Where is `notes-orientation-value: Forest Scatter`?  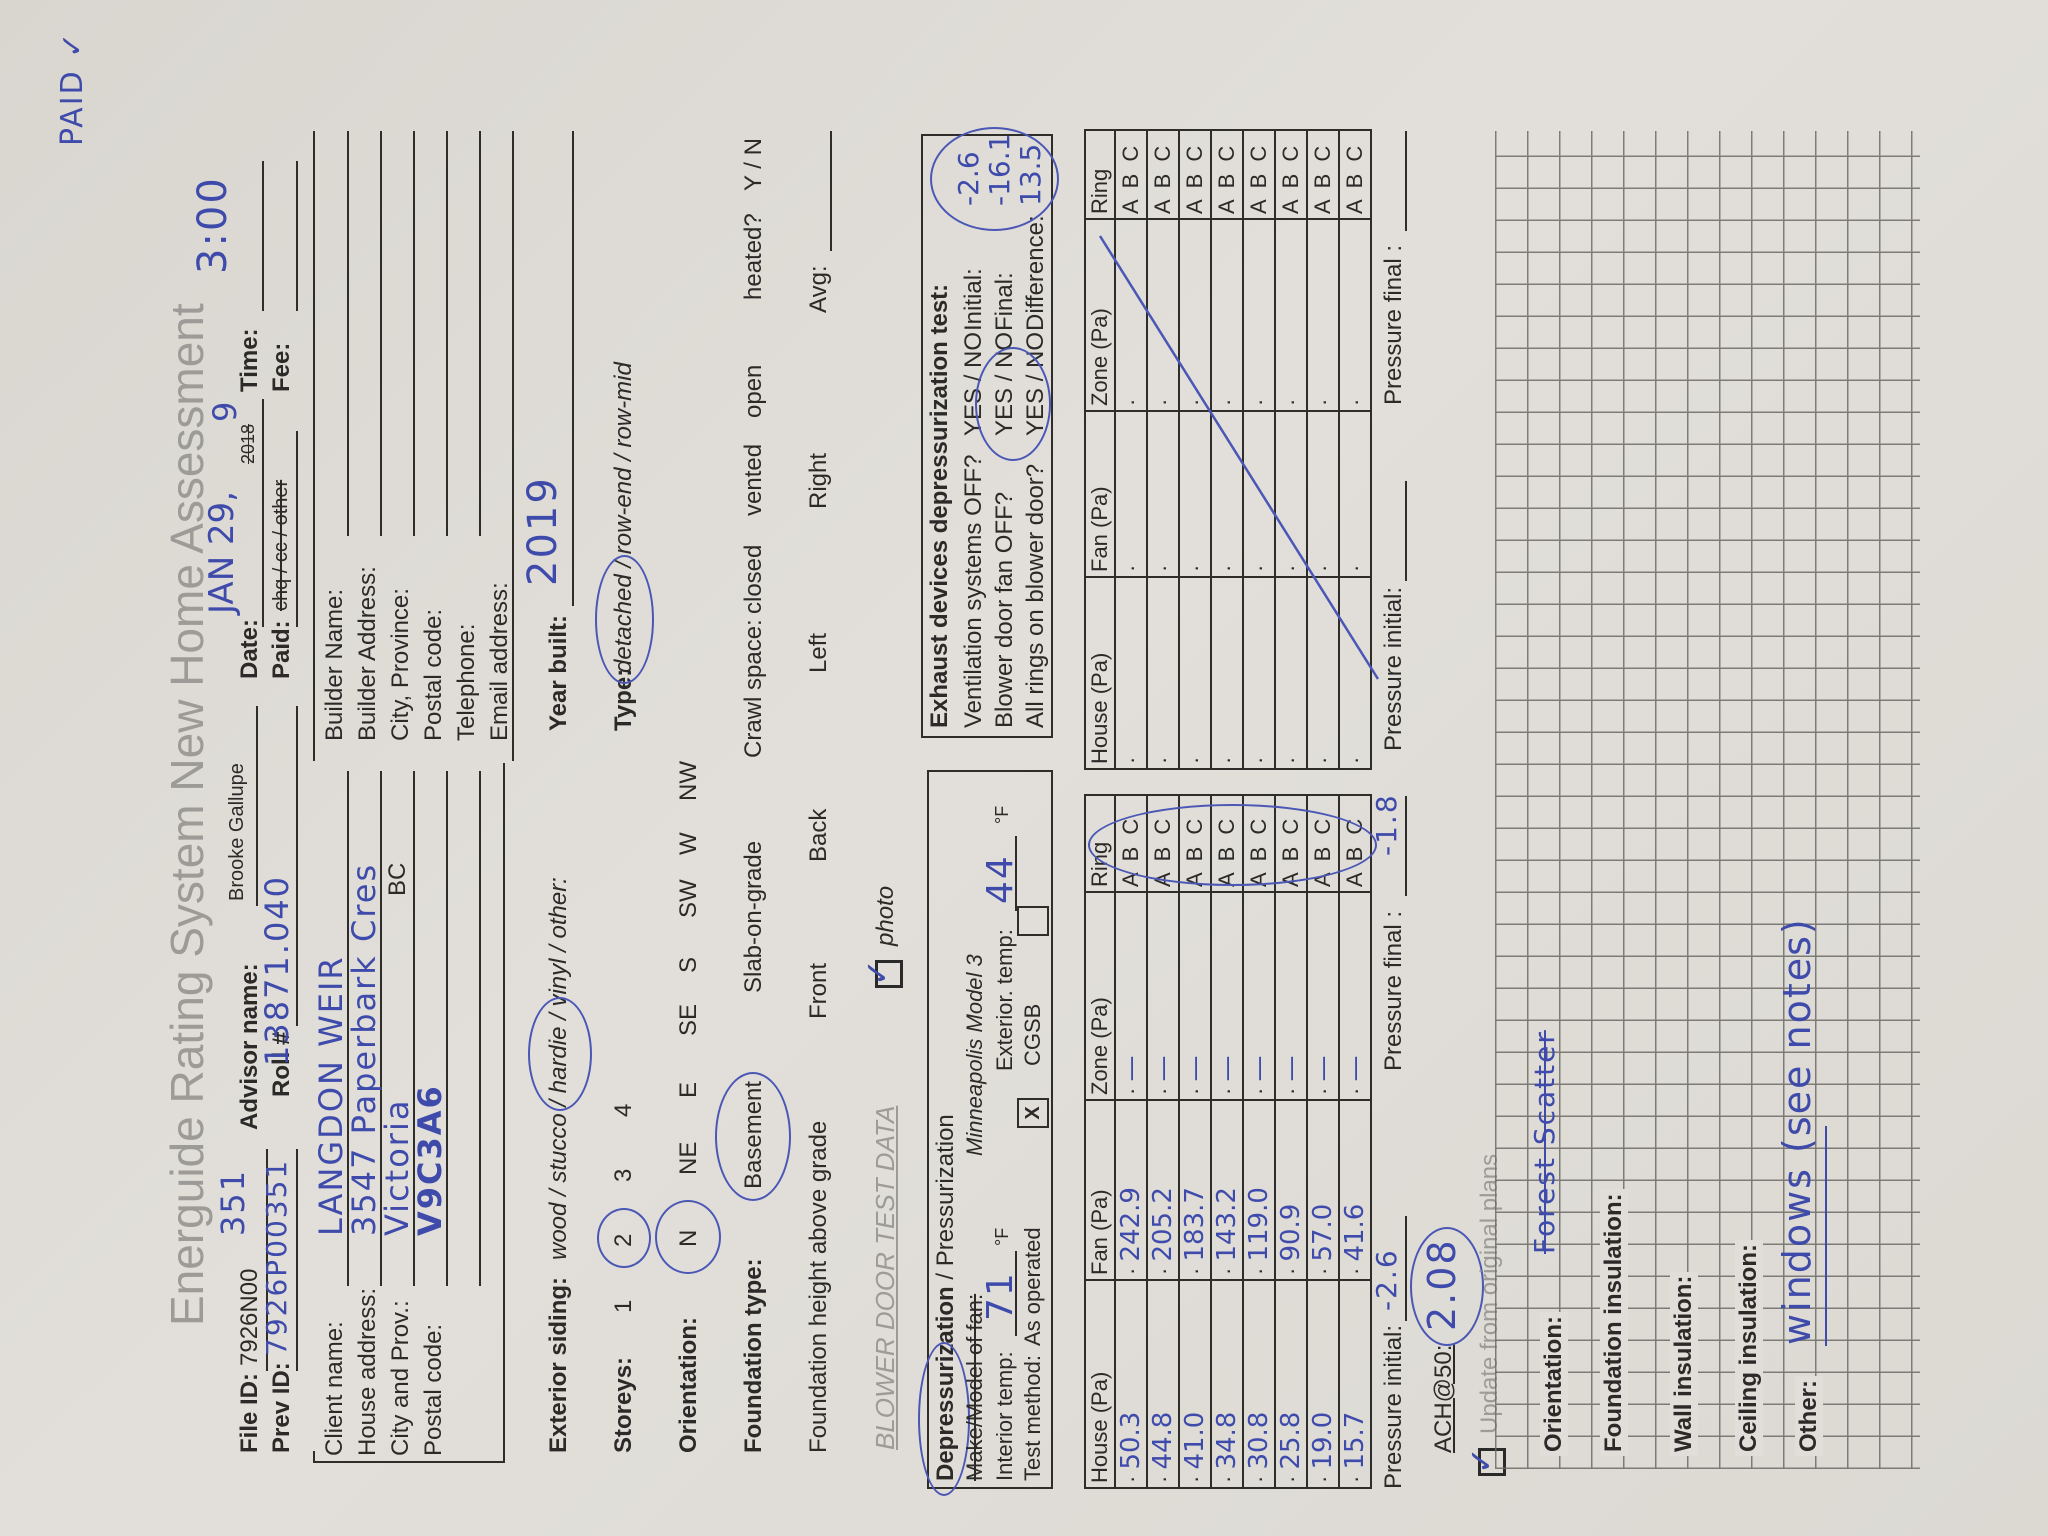
notes-orientation-value: Forest Scatter is located at coordinates (1544, 1142).